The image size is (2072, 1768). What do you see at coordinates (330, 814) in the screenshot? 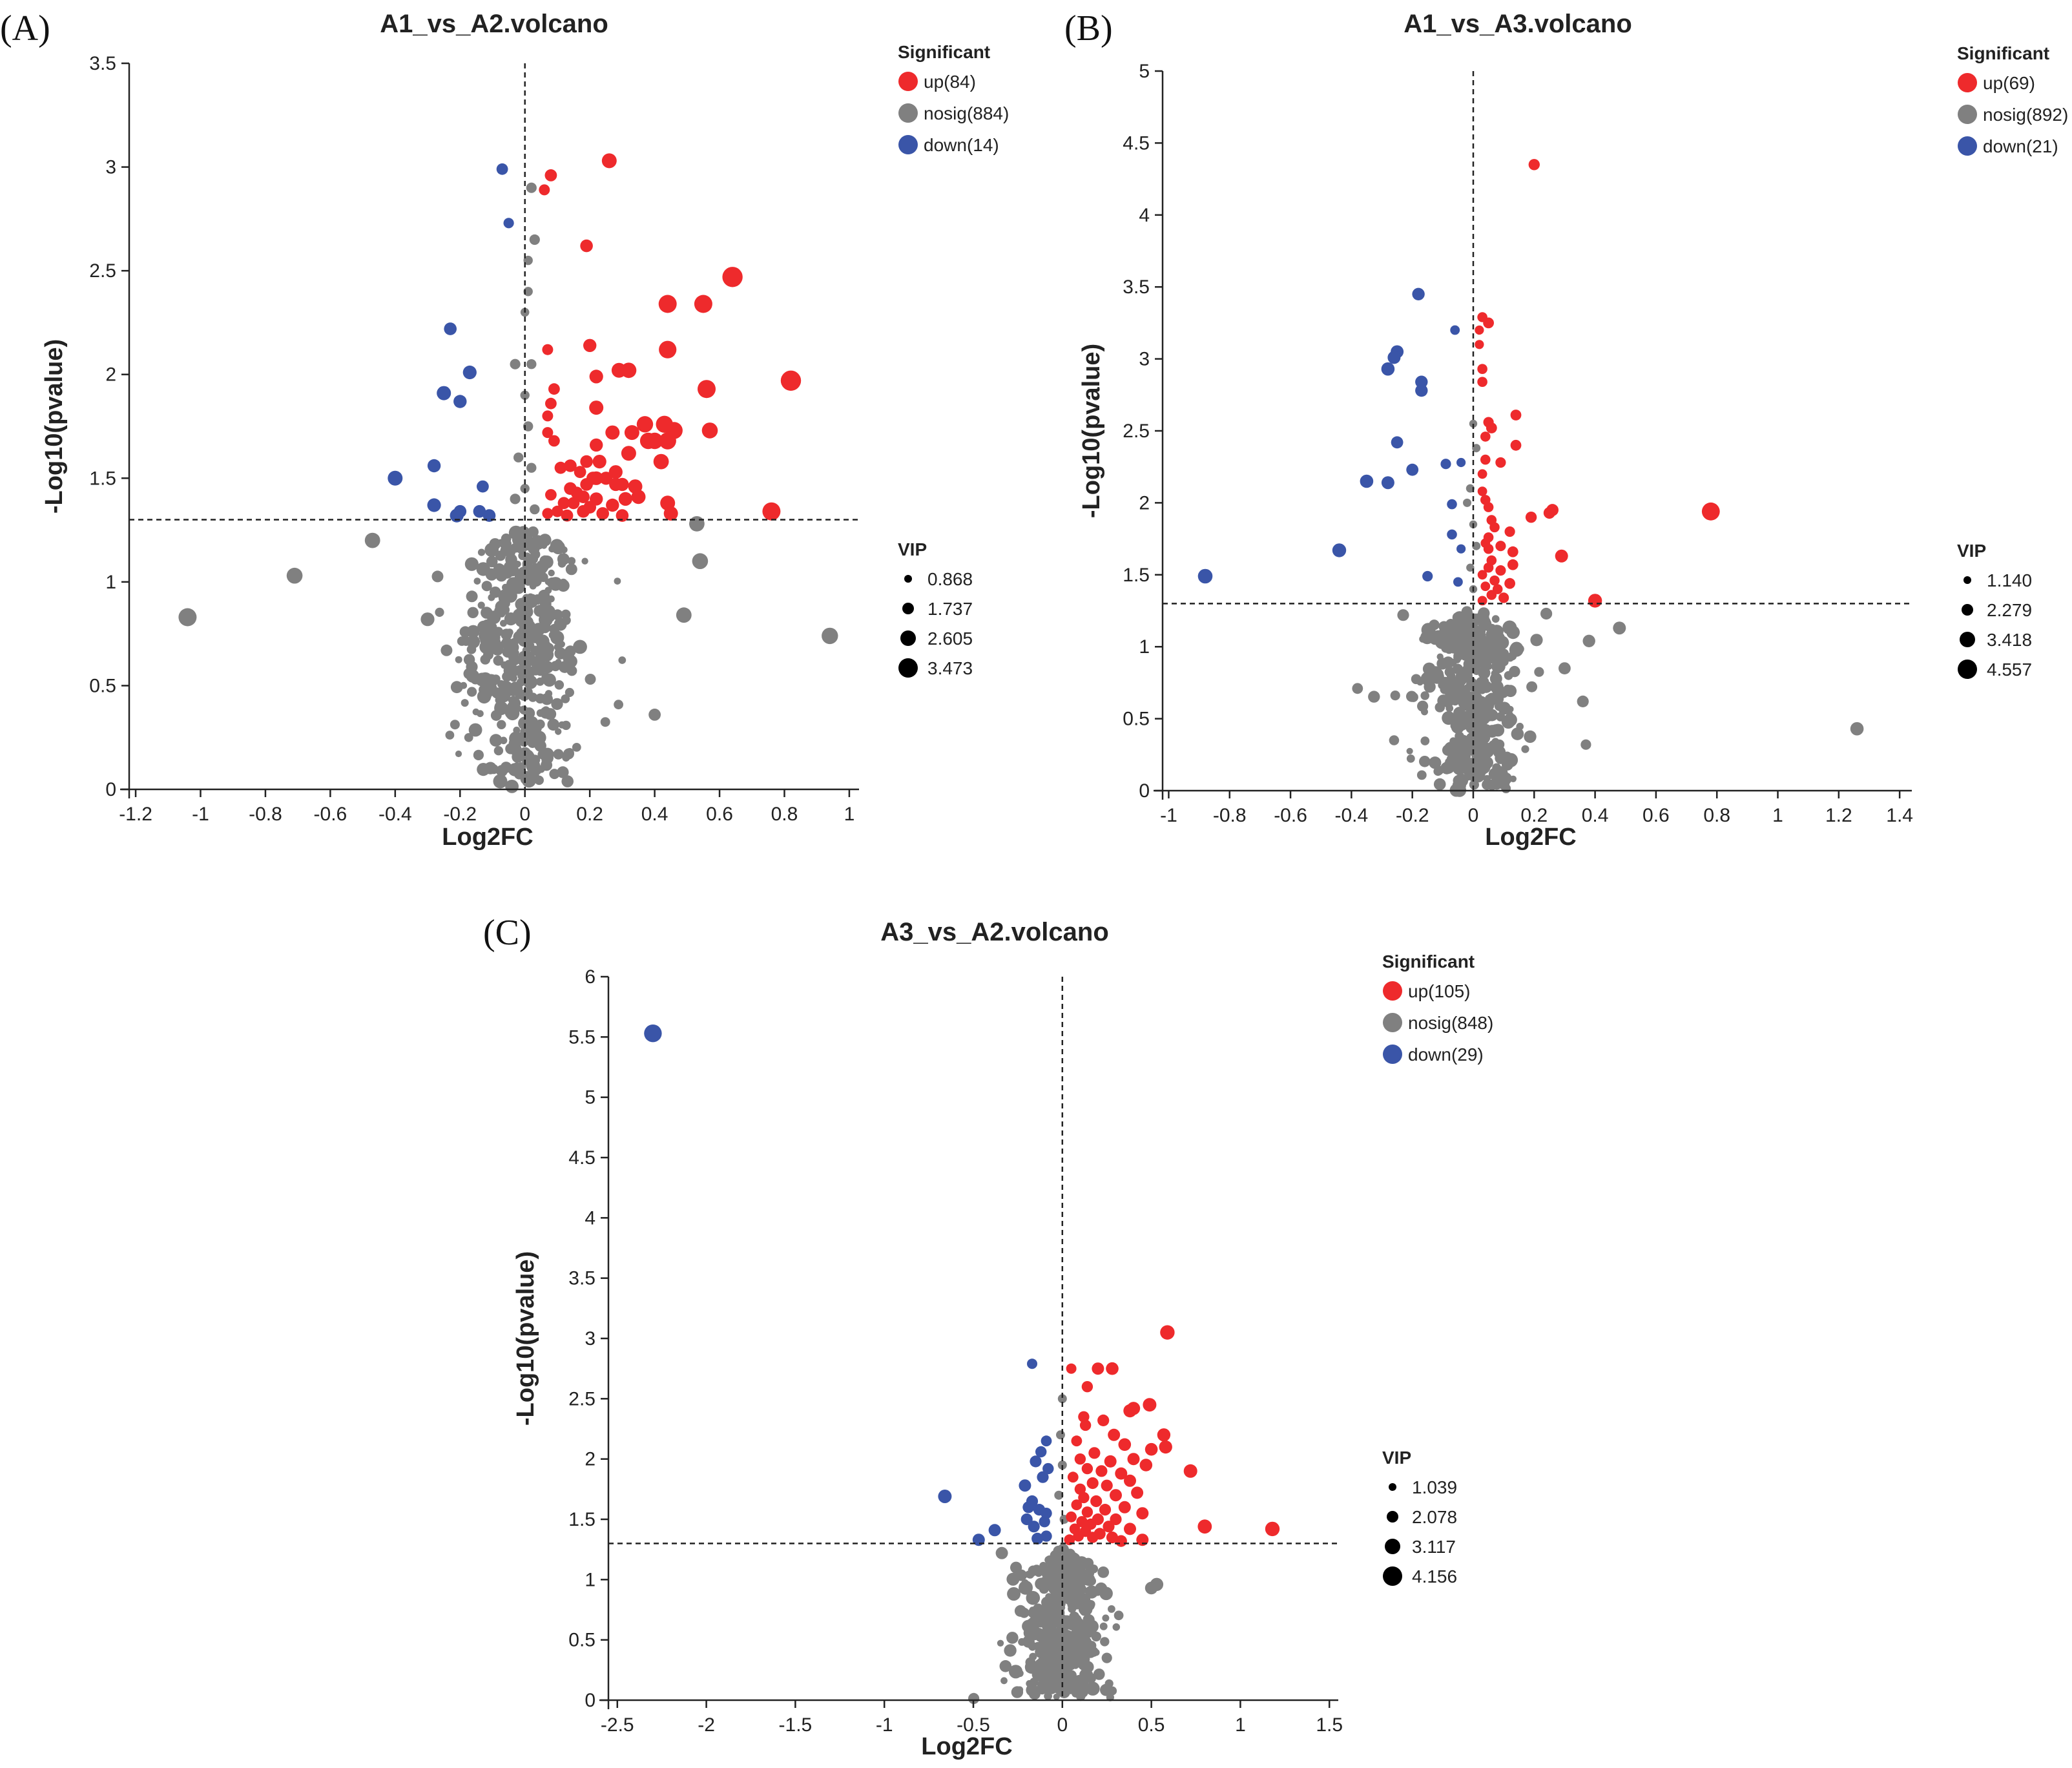
I see `x-tick-label: -0.6` at bounding box center [330, 814].